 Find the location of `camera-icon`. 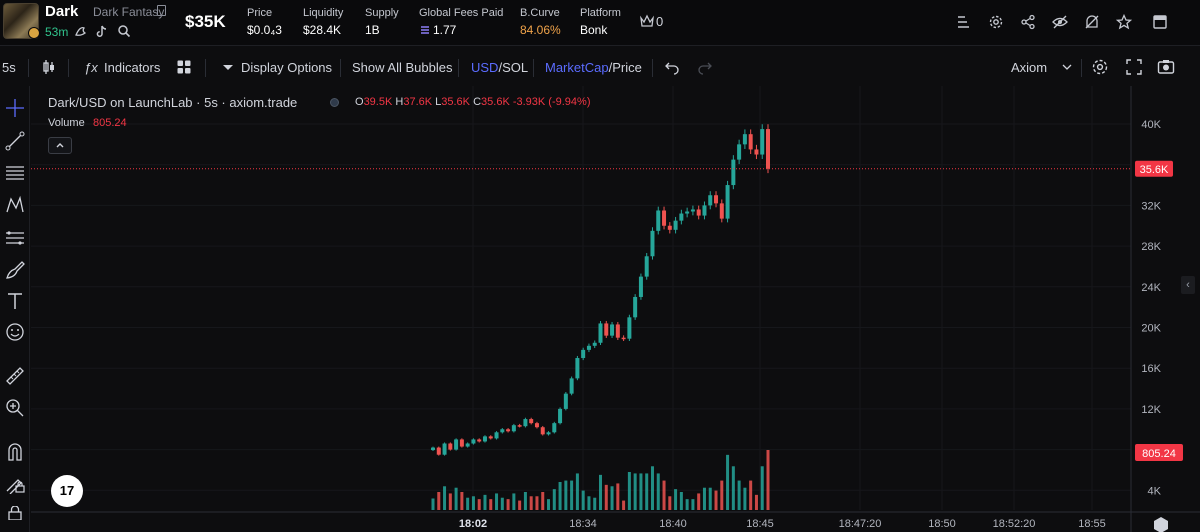

camera-icon is located at coordinates (1166, 67).